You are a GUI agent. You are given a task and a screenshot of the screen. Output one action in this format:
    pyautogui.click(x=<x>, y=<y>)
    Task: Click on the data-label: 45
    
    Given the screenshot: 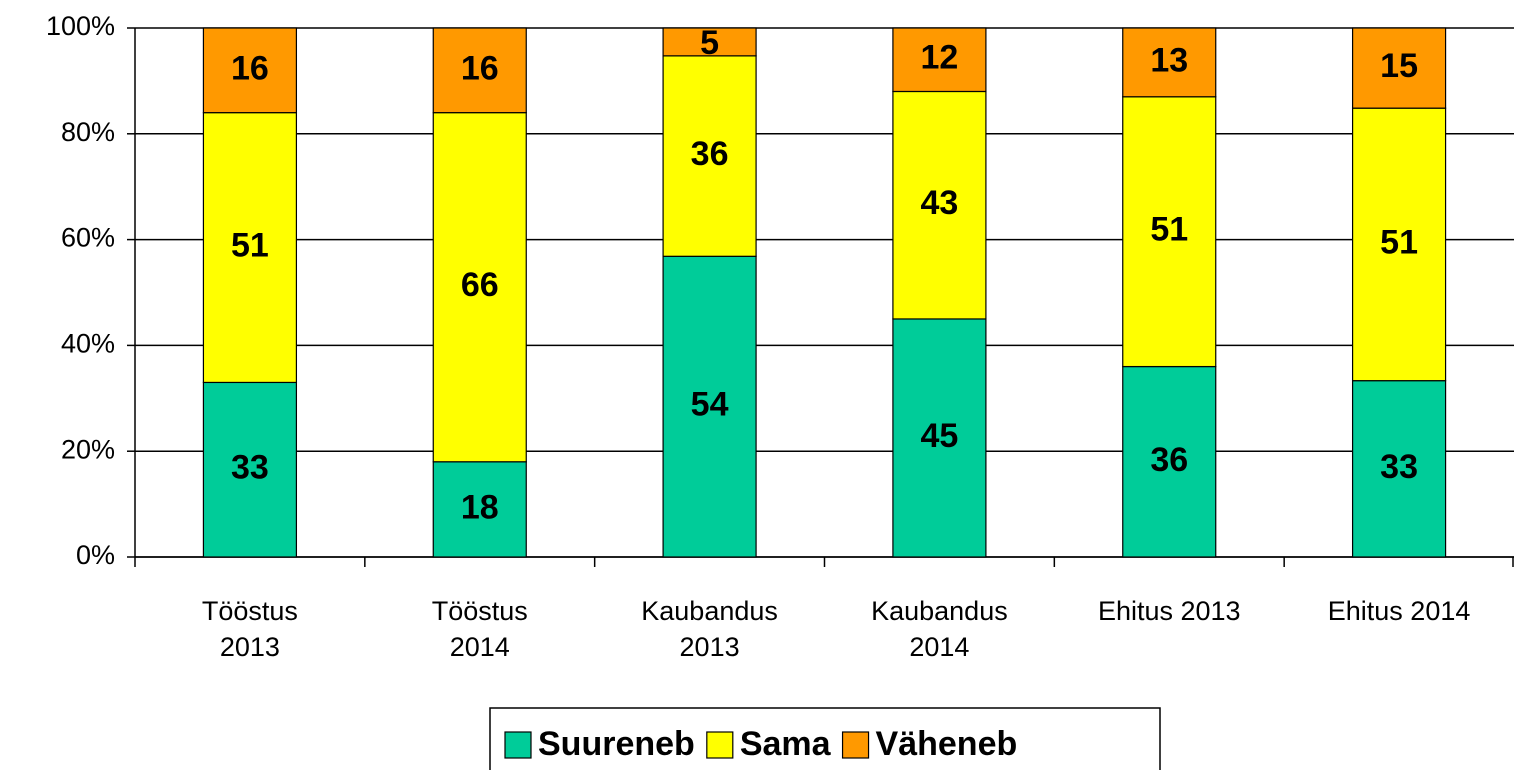 What is the action you would take?
    pyautogui.click(x=940, y=436)
    